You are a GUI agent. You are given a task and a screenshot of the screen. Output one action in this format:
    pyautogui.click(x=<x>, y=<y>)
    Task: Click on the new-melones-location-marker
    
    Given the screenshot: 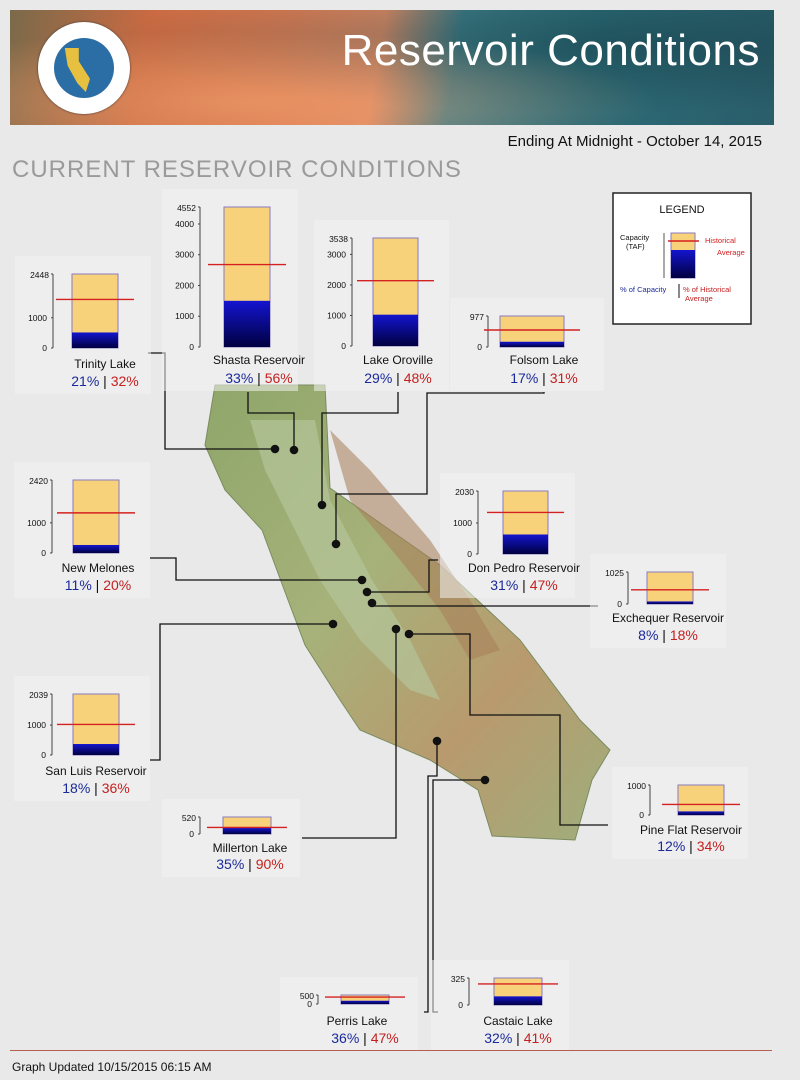 What is the action you would take?
    pyautogui.click(x=362, y=580)
    